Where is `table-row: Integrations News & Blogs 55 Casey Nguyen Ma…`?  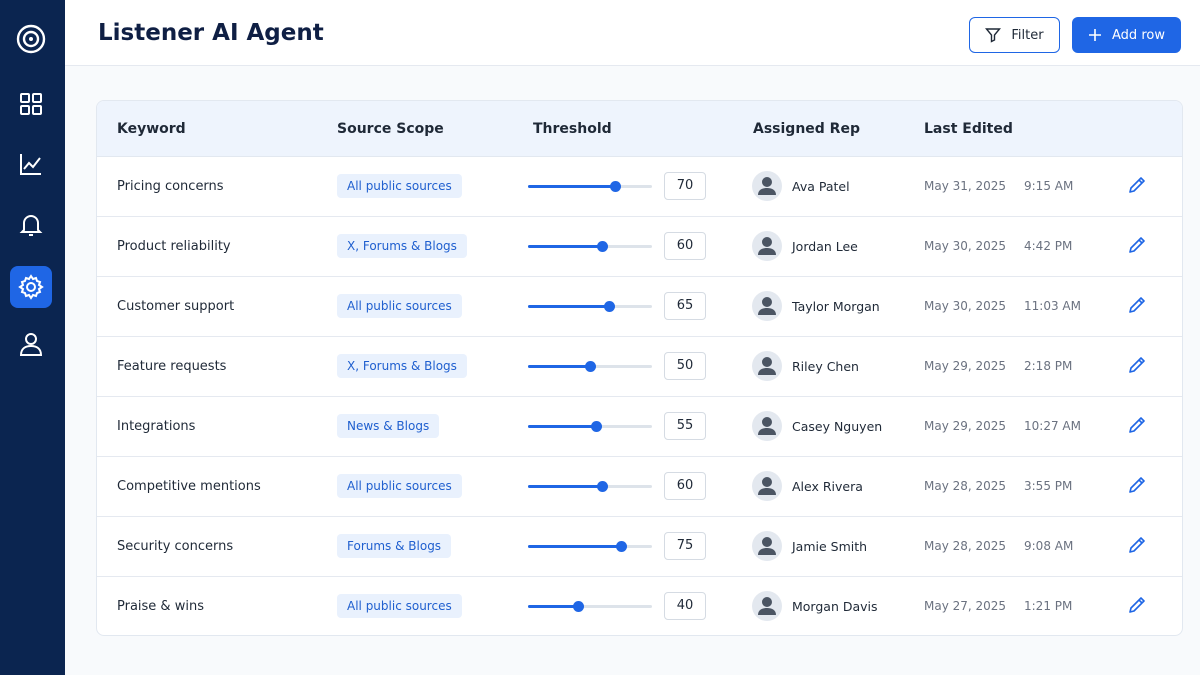 table-row: Integrations News & Blogs 55 Casey Nguyen Ma… is located at coordinates (639, 426).